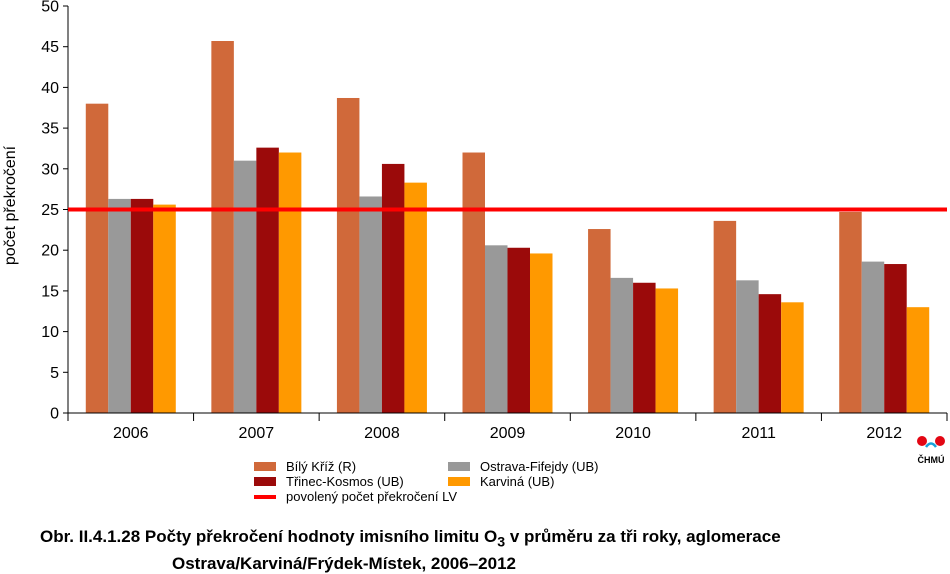 This screenshot has height=574, width=950. I want to click on legend-swatch-trinec-kosmos, so click(265, 481).